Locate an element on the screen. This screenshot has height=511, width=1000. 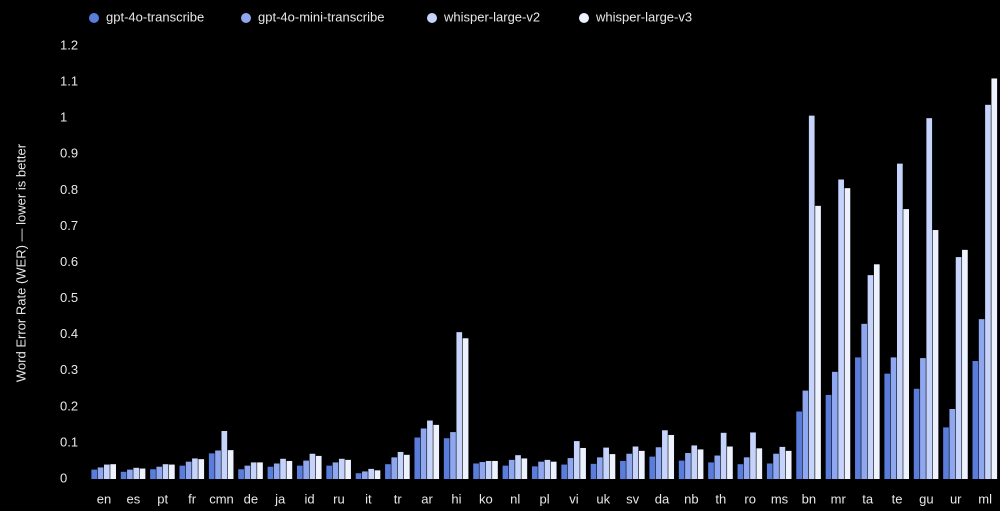
x-tick-label: nl is located at coordinates (515, 498).